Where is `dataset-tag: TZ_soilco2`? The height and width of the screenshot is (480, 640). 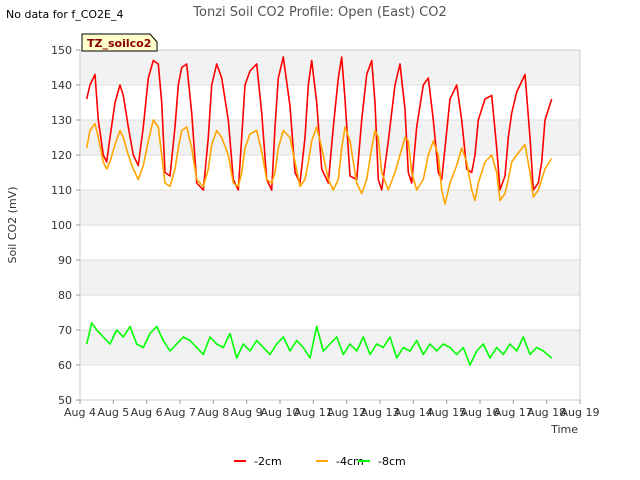 dataset-tag: TZ_soilco2 is located at coordinates (119, 42).